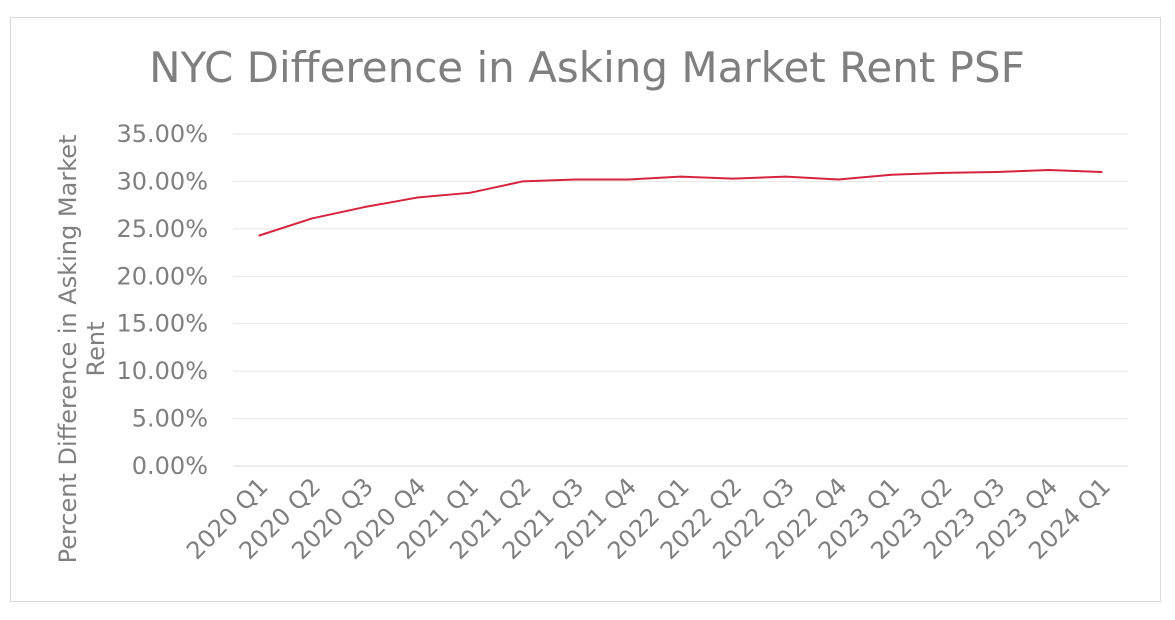 Image resolution: width=1175 pixels, height=620 pixels. I want to click on y-tick-label: 5.00%, so click(170, 419).